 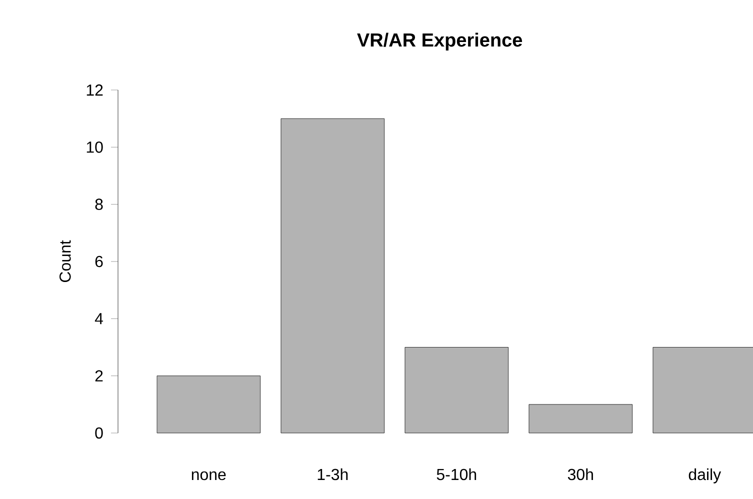 What do you see at coordinates (99, 262) in the screenshot?
I see `y-tick-label: 6` at bounding box center [99, 262].